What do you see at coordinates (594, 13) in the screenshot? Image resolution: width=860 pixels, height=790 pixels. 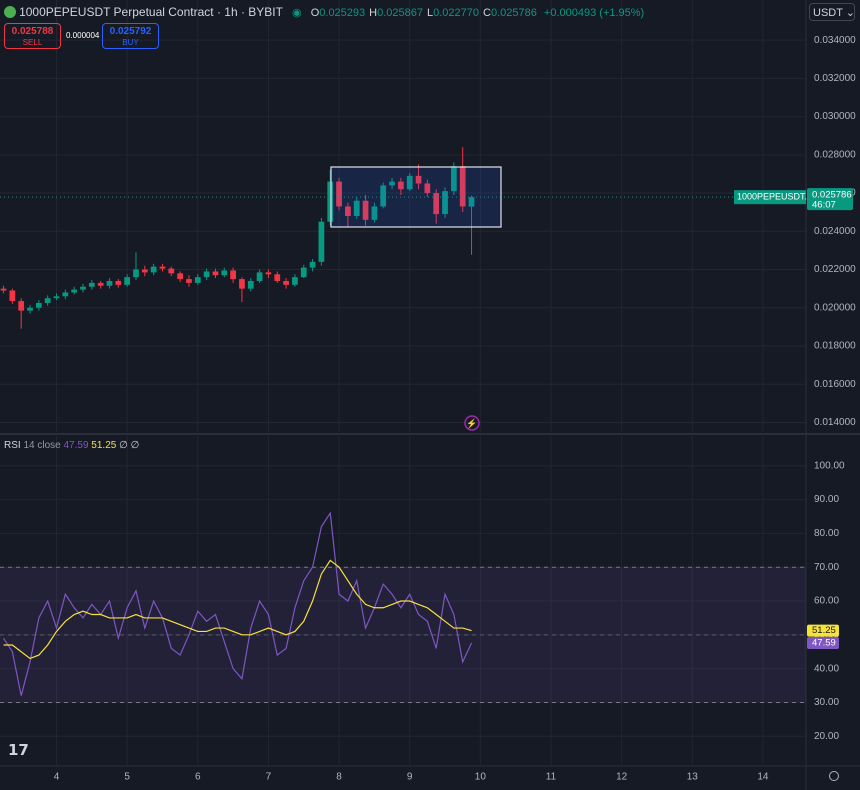 I see `change: +0.000493 (+1.95%)` at bounding box center [594, 13].